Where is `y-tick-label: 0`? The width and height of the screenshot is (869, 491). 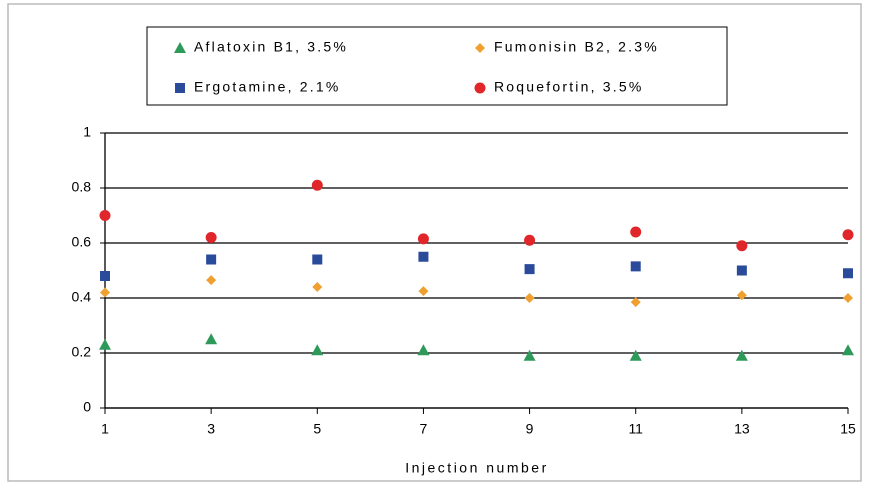
y-tick-label: 0 is located at coordinates (87, 407).